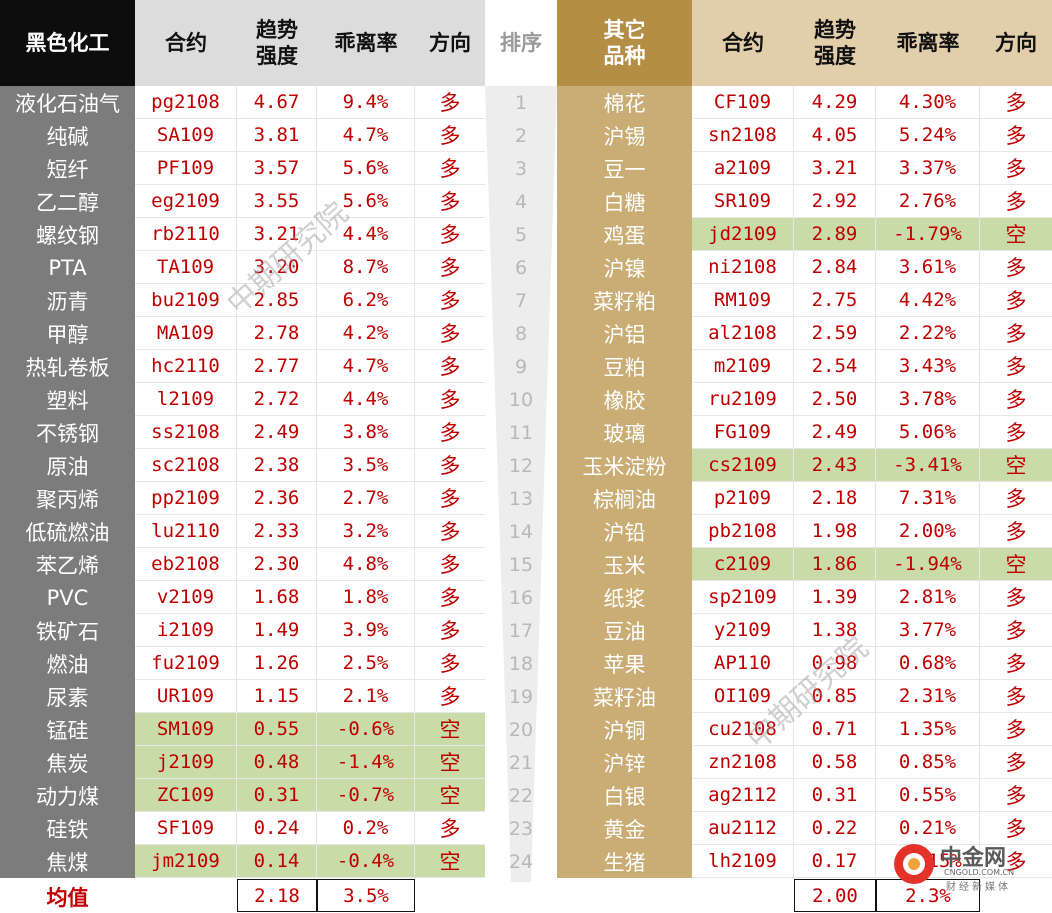 This screenshot has height=913, width=1052. What do you see at coordinates (743, 432) in the screenshot?
I see `other-contract-code: FG109` at bounding box center [743, 432].